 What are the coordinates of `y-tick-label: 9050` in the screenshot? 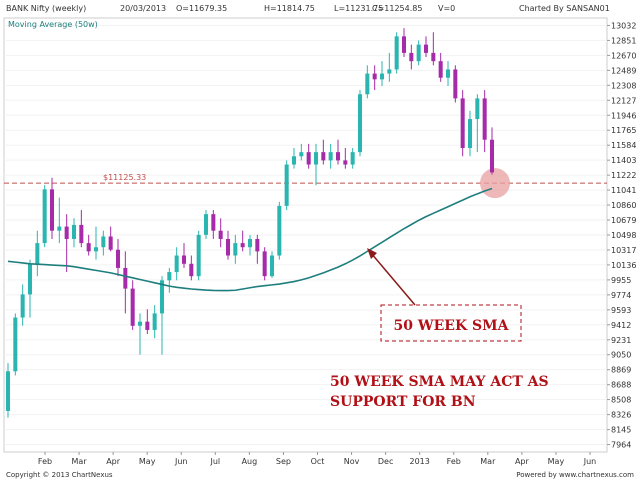 It's located at (621, 355).